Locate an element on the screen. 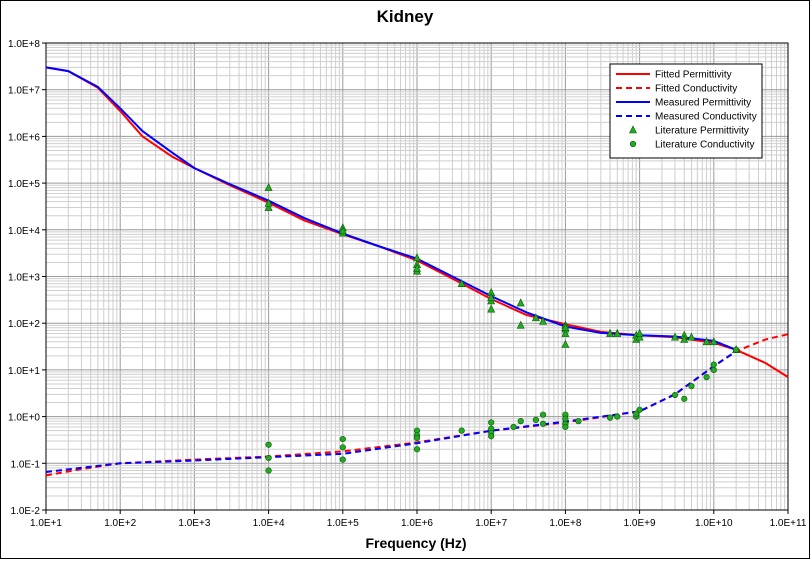 The height and width of the screenshot is (561, 812). series-literature-conductivity is located at coordinates (502, 410).